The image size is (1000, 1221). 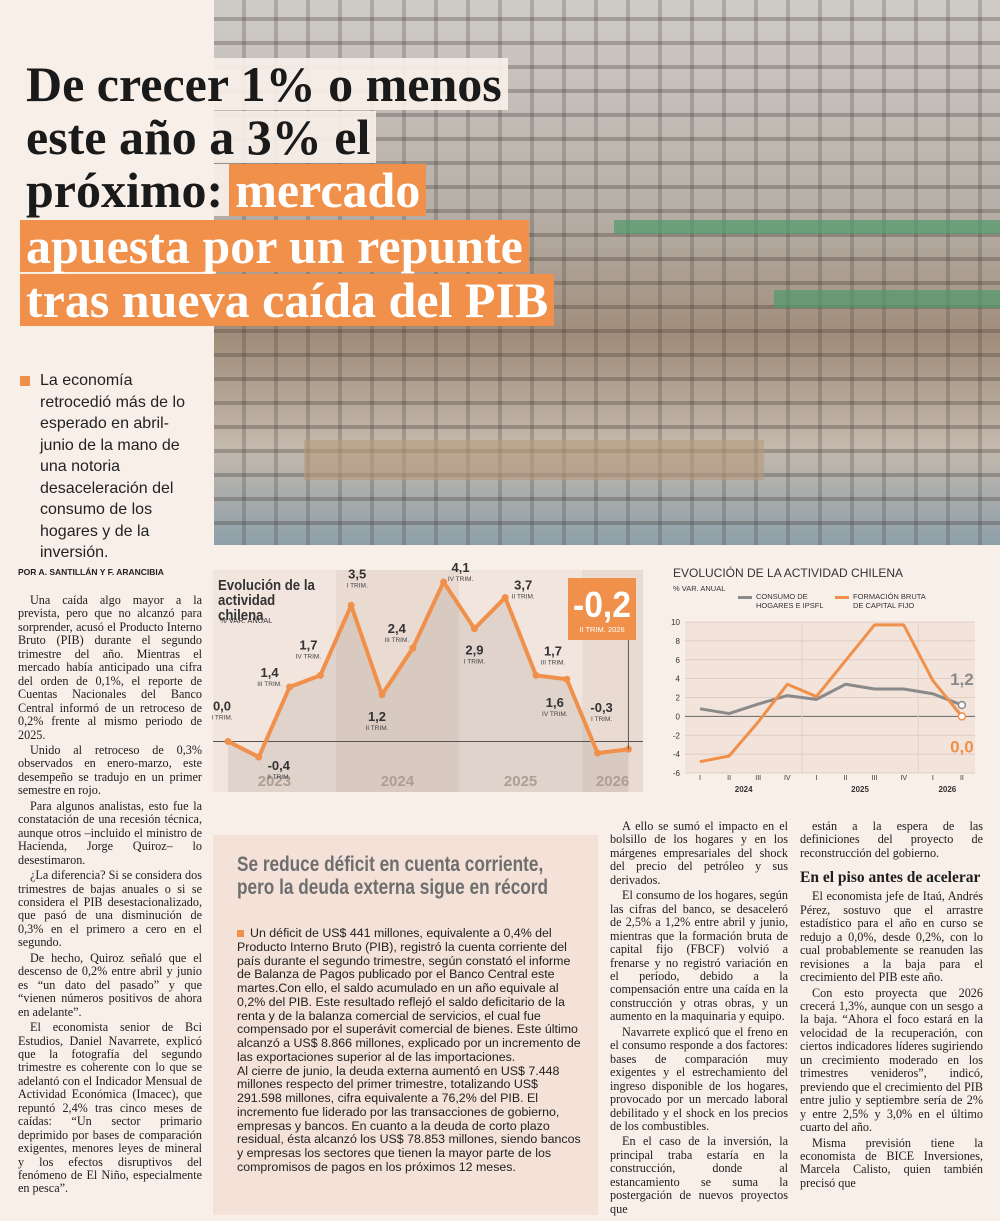 What do you see at coordinates (903, 778) in the screenshot?
I see `x-tick-label: IV` at bounding box center [903, 778].